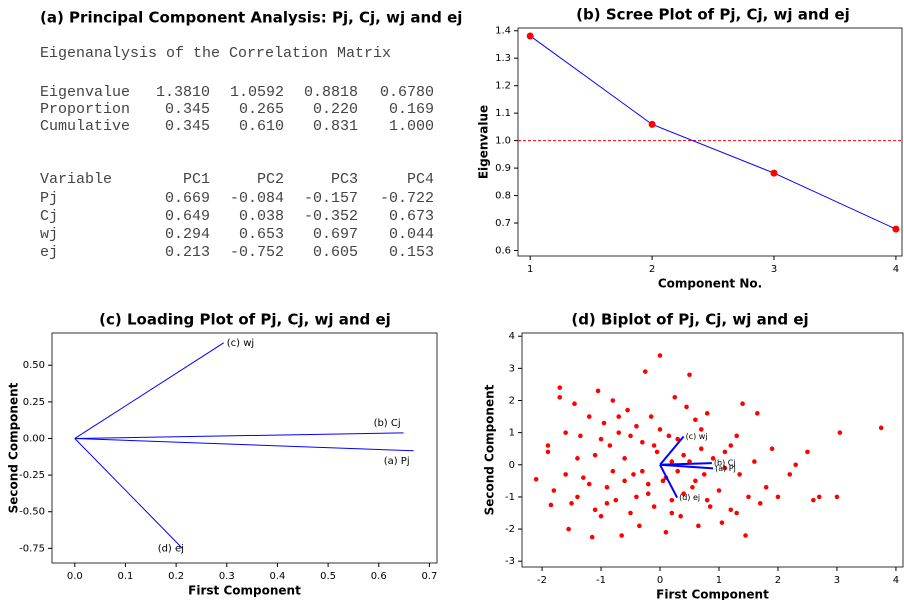  I want to click on table-cell: 0.038, so click(261, 216).